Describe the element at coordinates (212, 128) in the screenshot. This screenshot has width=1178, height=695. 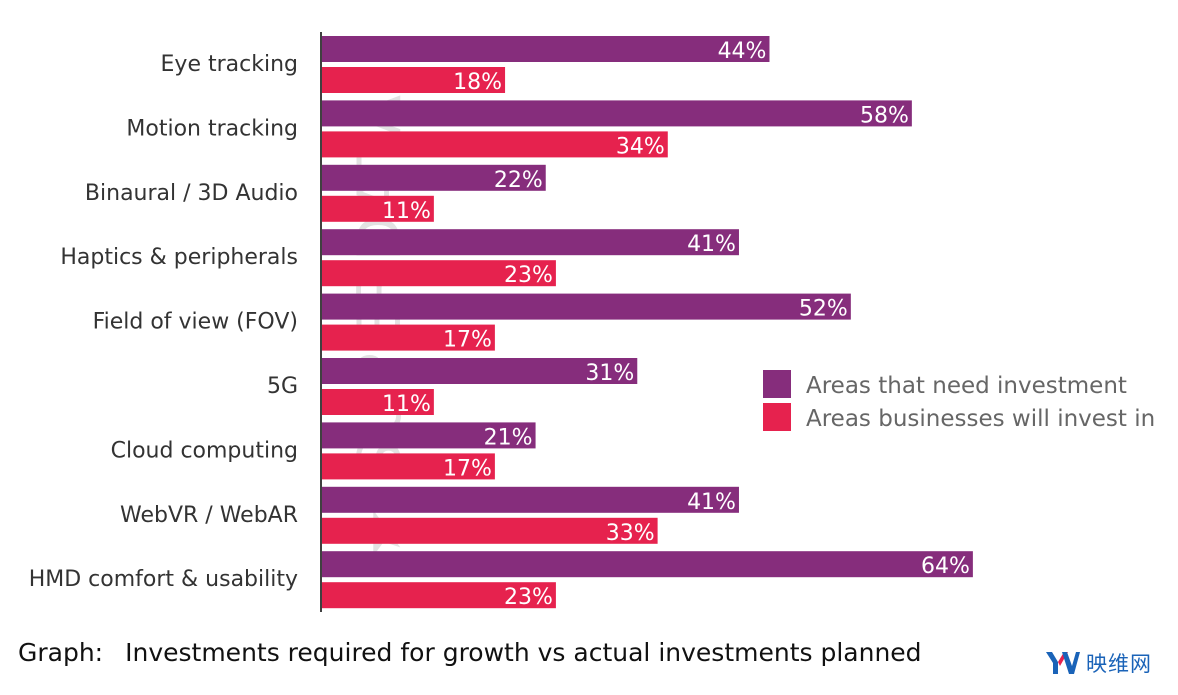
I see `category-label: Motion tracking` at that location.